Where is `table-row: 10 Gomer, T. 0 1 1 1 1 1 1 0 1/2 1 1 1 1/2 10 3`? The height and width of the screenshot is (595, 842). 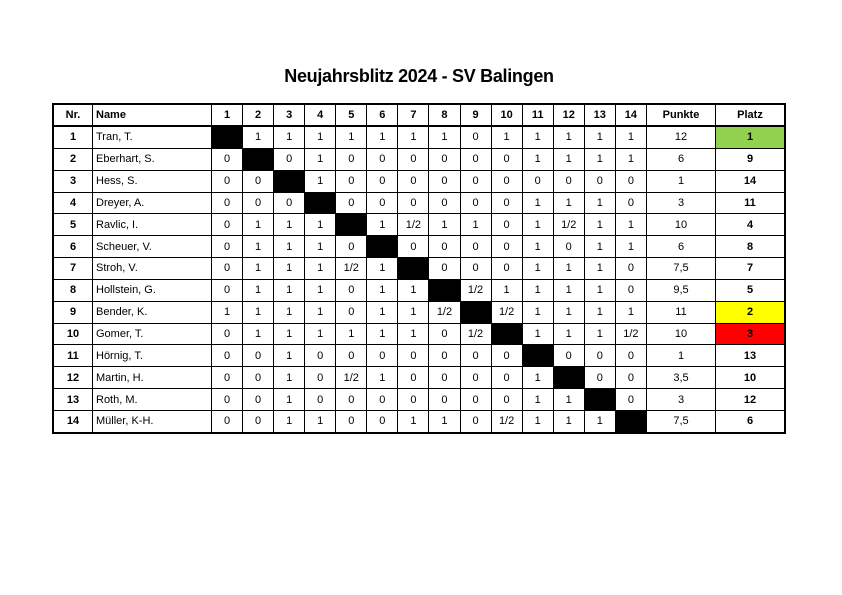 table-row: 10 Gomer, T. 0 1 1 1 1 1 1 0 1/2 1 1 1 1/2 10 3 is located at coordinates (419, 334).